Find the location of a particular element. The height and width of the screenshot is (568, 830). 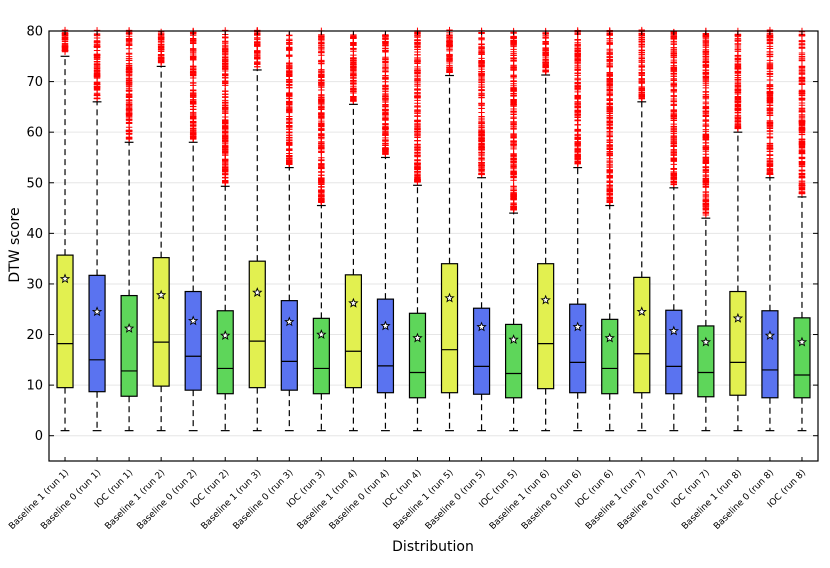

x-tick-label: Baseline 0 (run 4) is located at coordinates (360, 500).